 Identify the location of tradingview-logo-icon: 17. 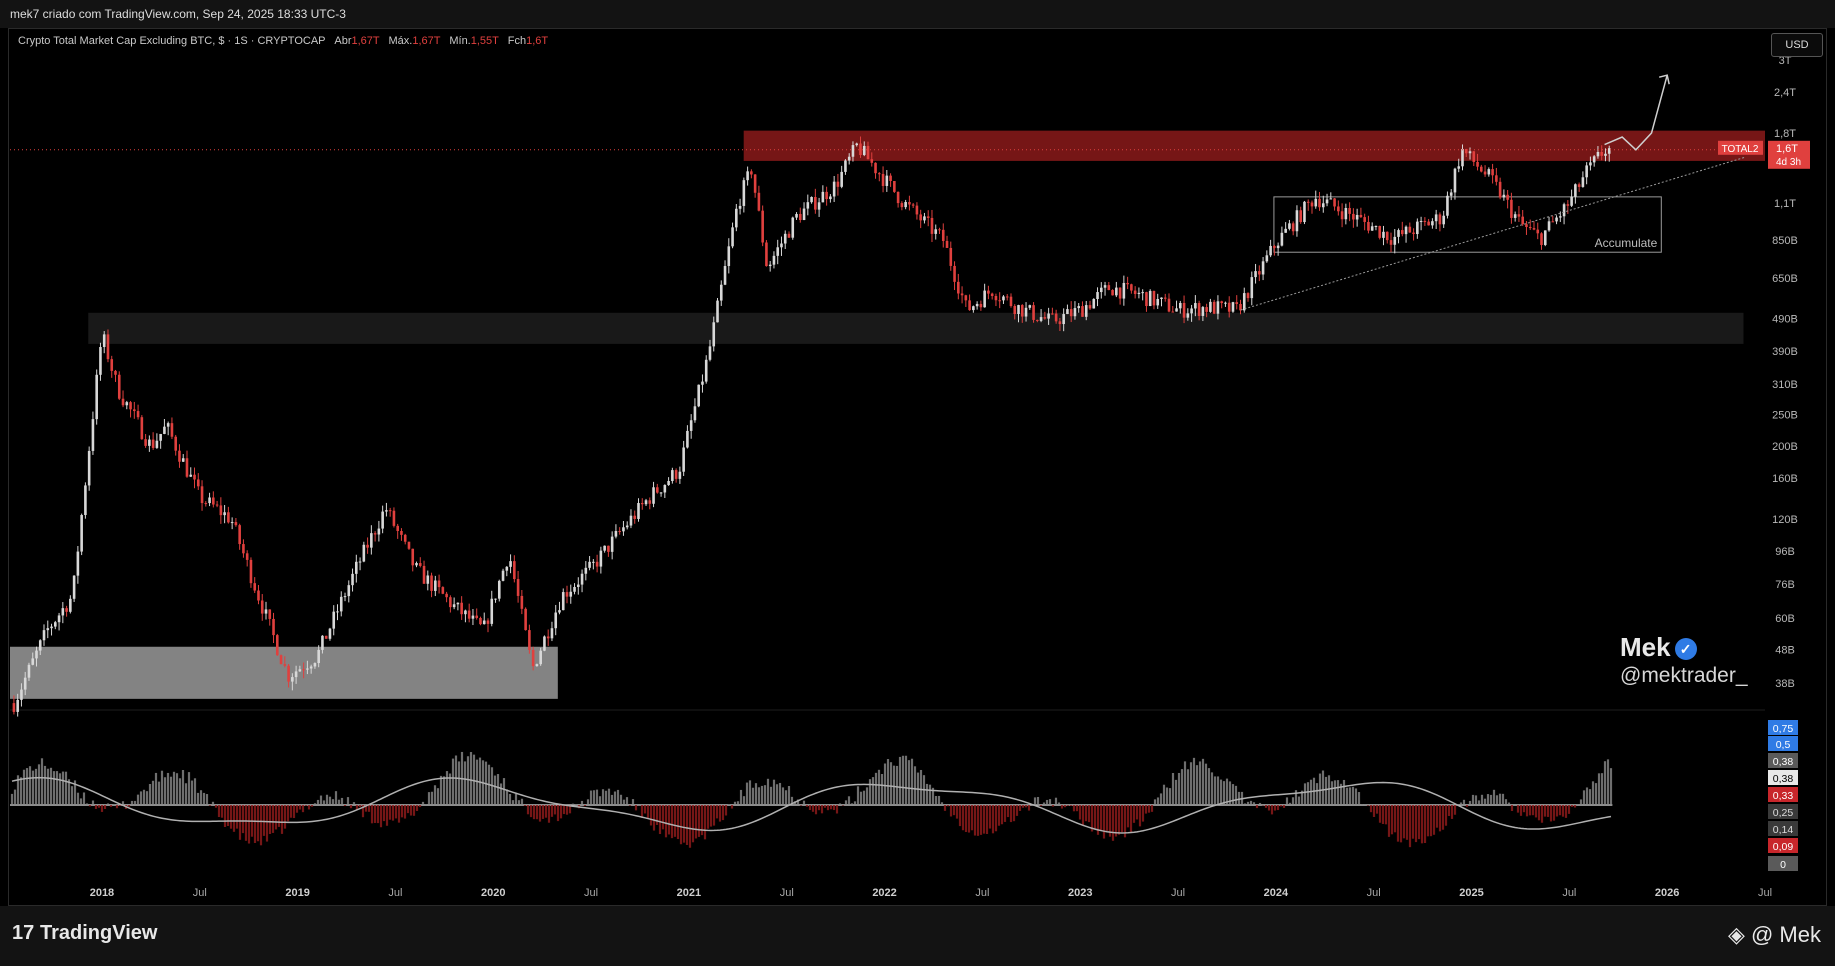
(23, 933).